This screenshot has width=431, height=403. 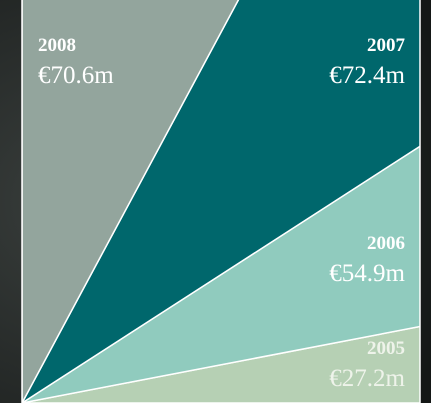 What do you see at coordinates (367, 75) in the screenshot?
I see `value-label: €72.4m` at bounding box center [367, 75].